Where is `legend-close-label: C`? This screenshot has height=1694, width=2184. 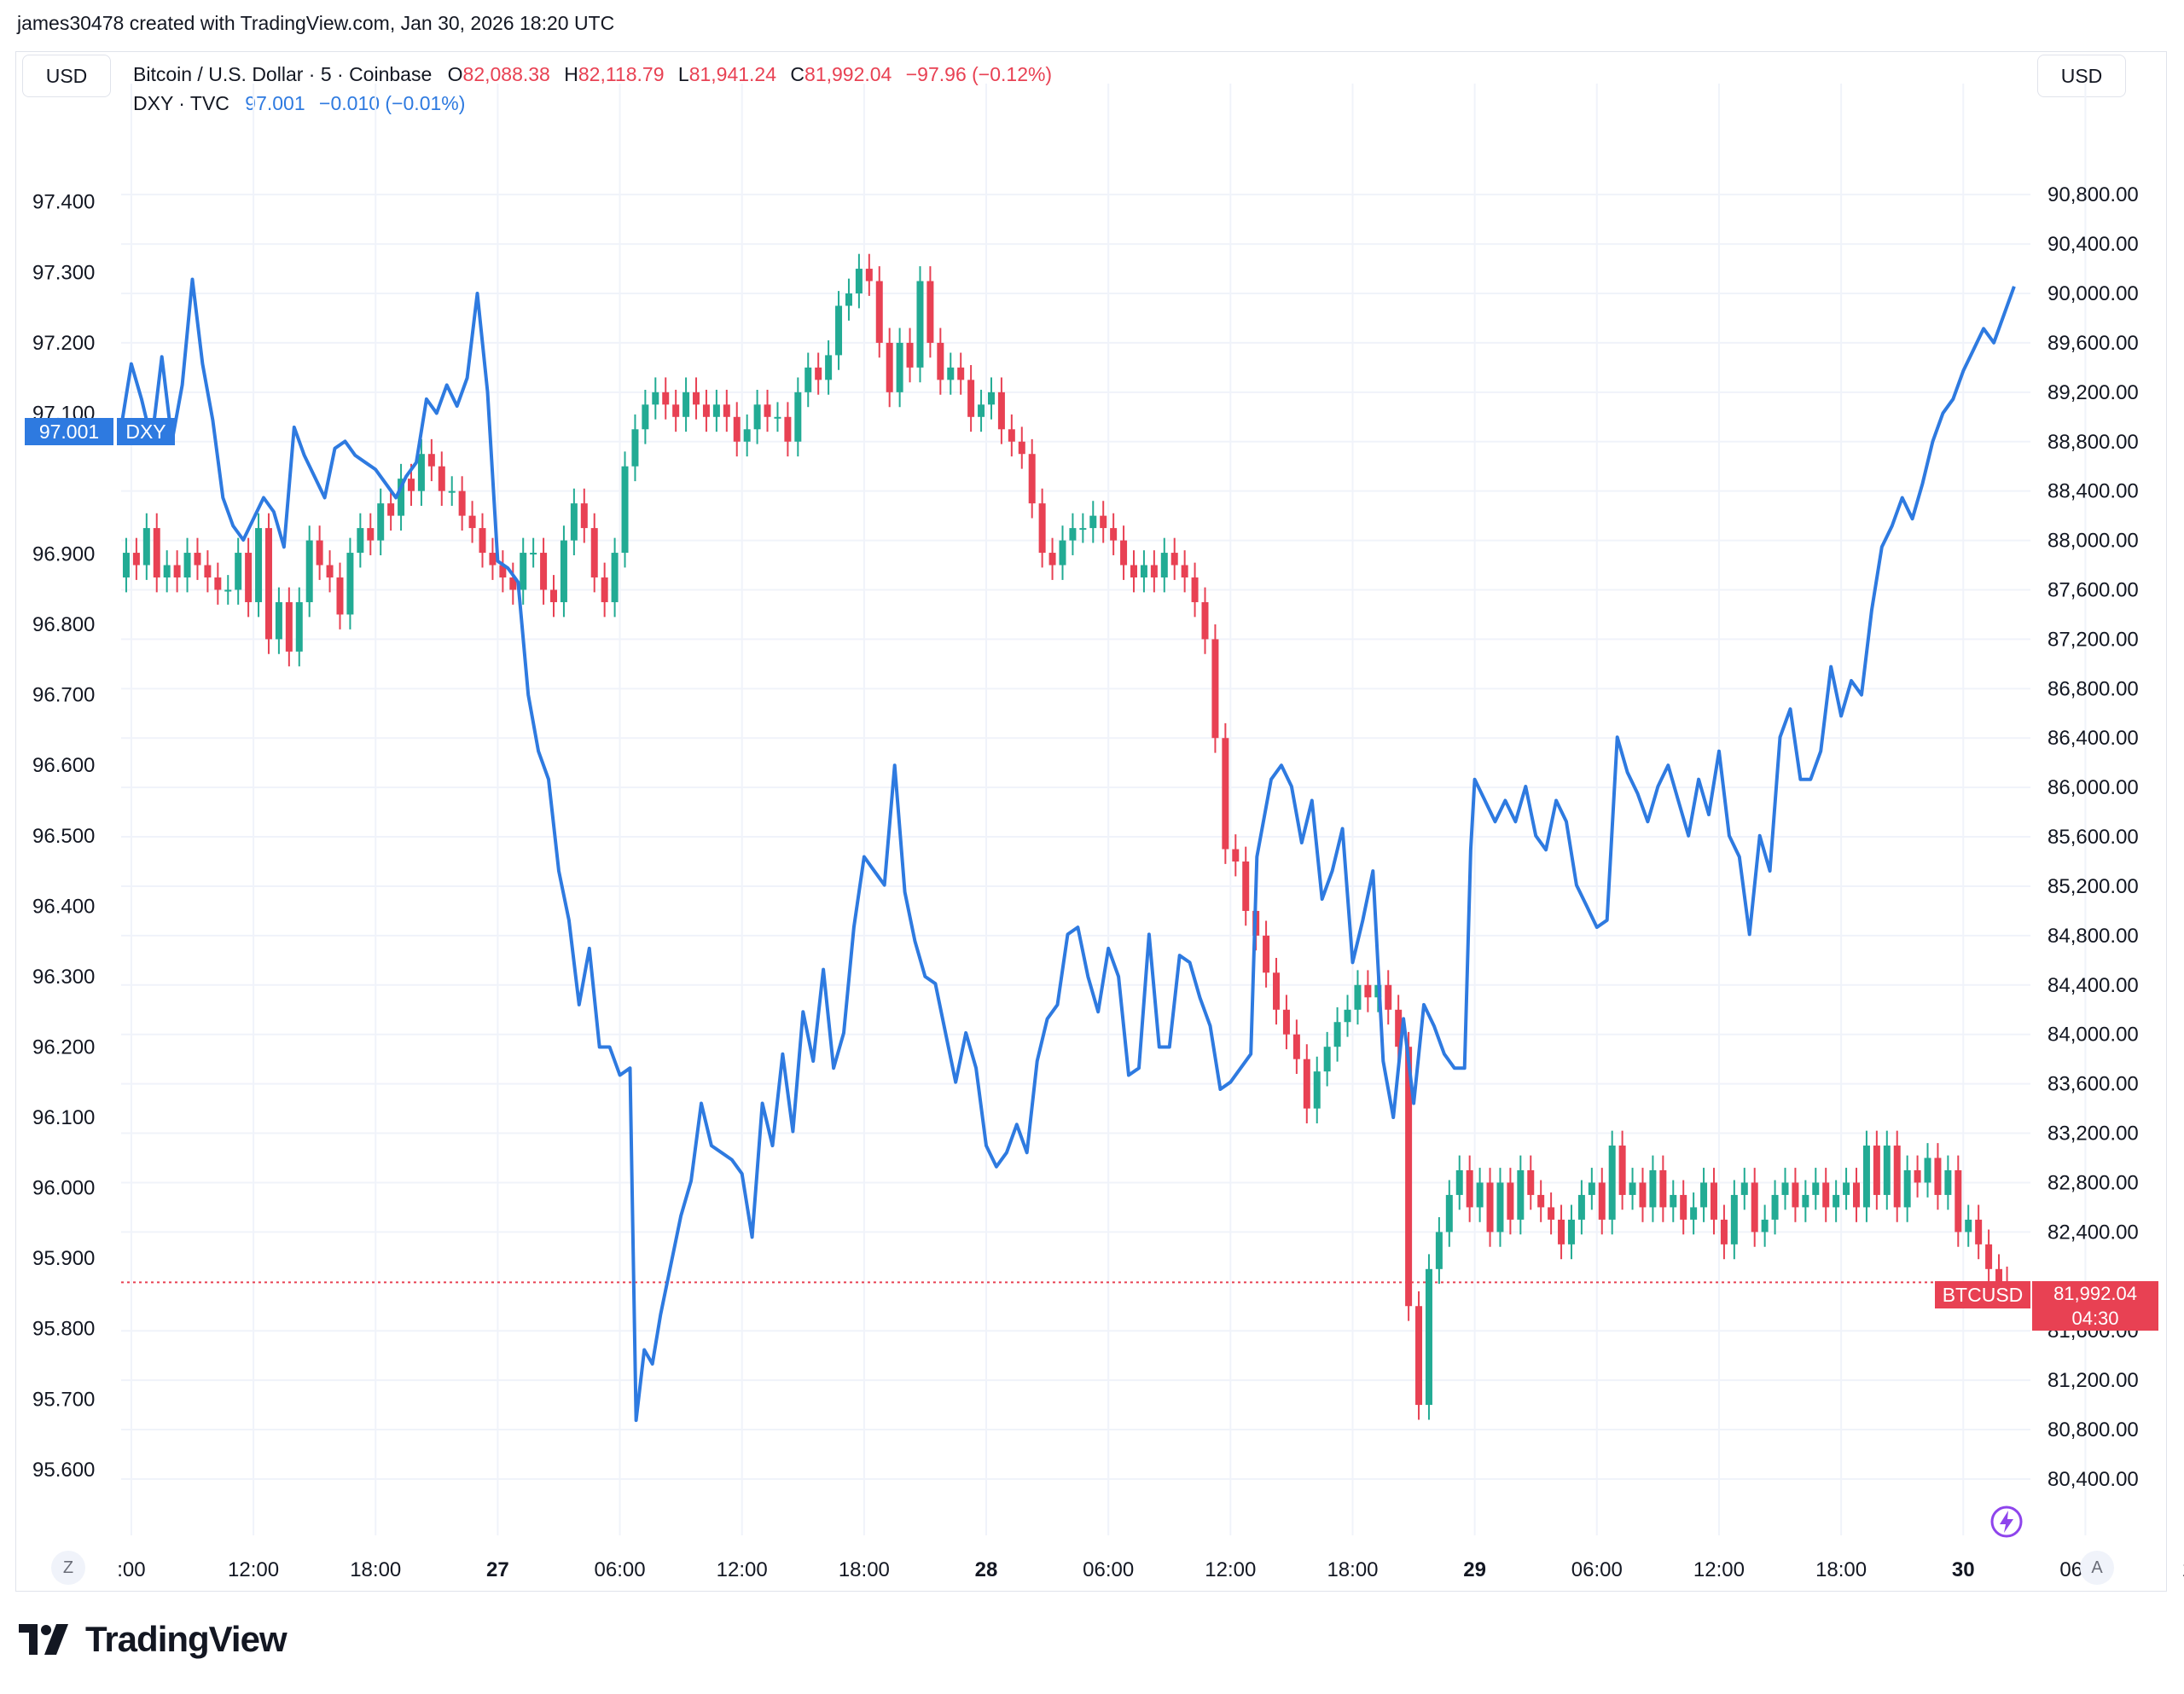
legend-close-label: C is located at coordinates (798, 74).